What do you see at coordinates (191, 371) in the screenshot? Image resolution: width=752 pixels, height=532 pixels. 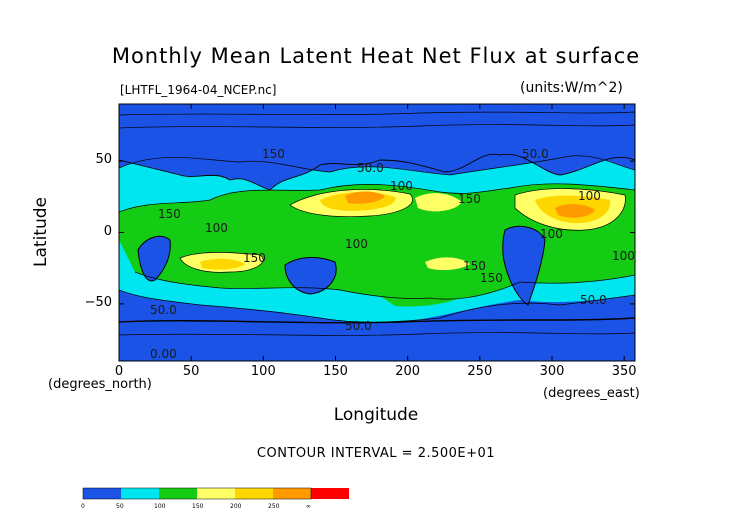 I see `x-tick-label: 50` at bounding box center [191, 371].